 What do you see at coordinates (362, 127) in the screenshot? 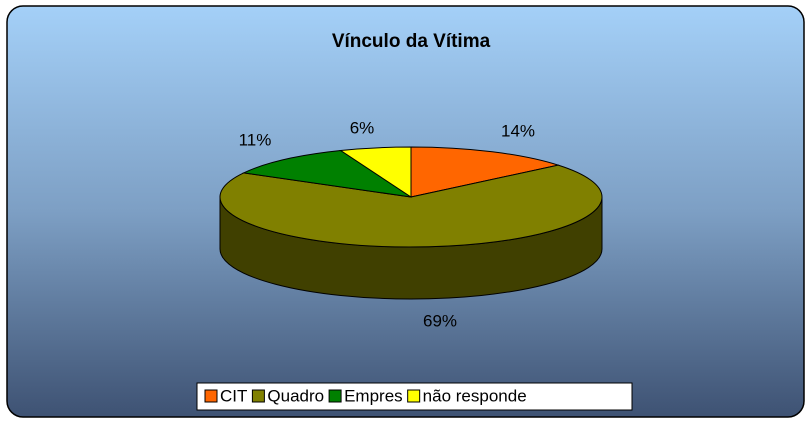
I see `data-label: 6%` at bounding box center [362, 127].